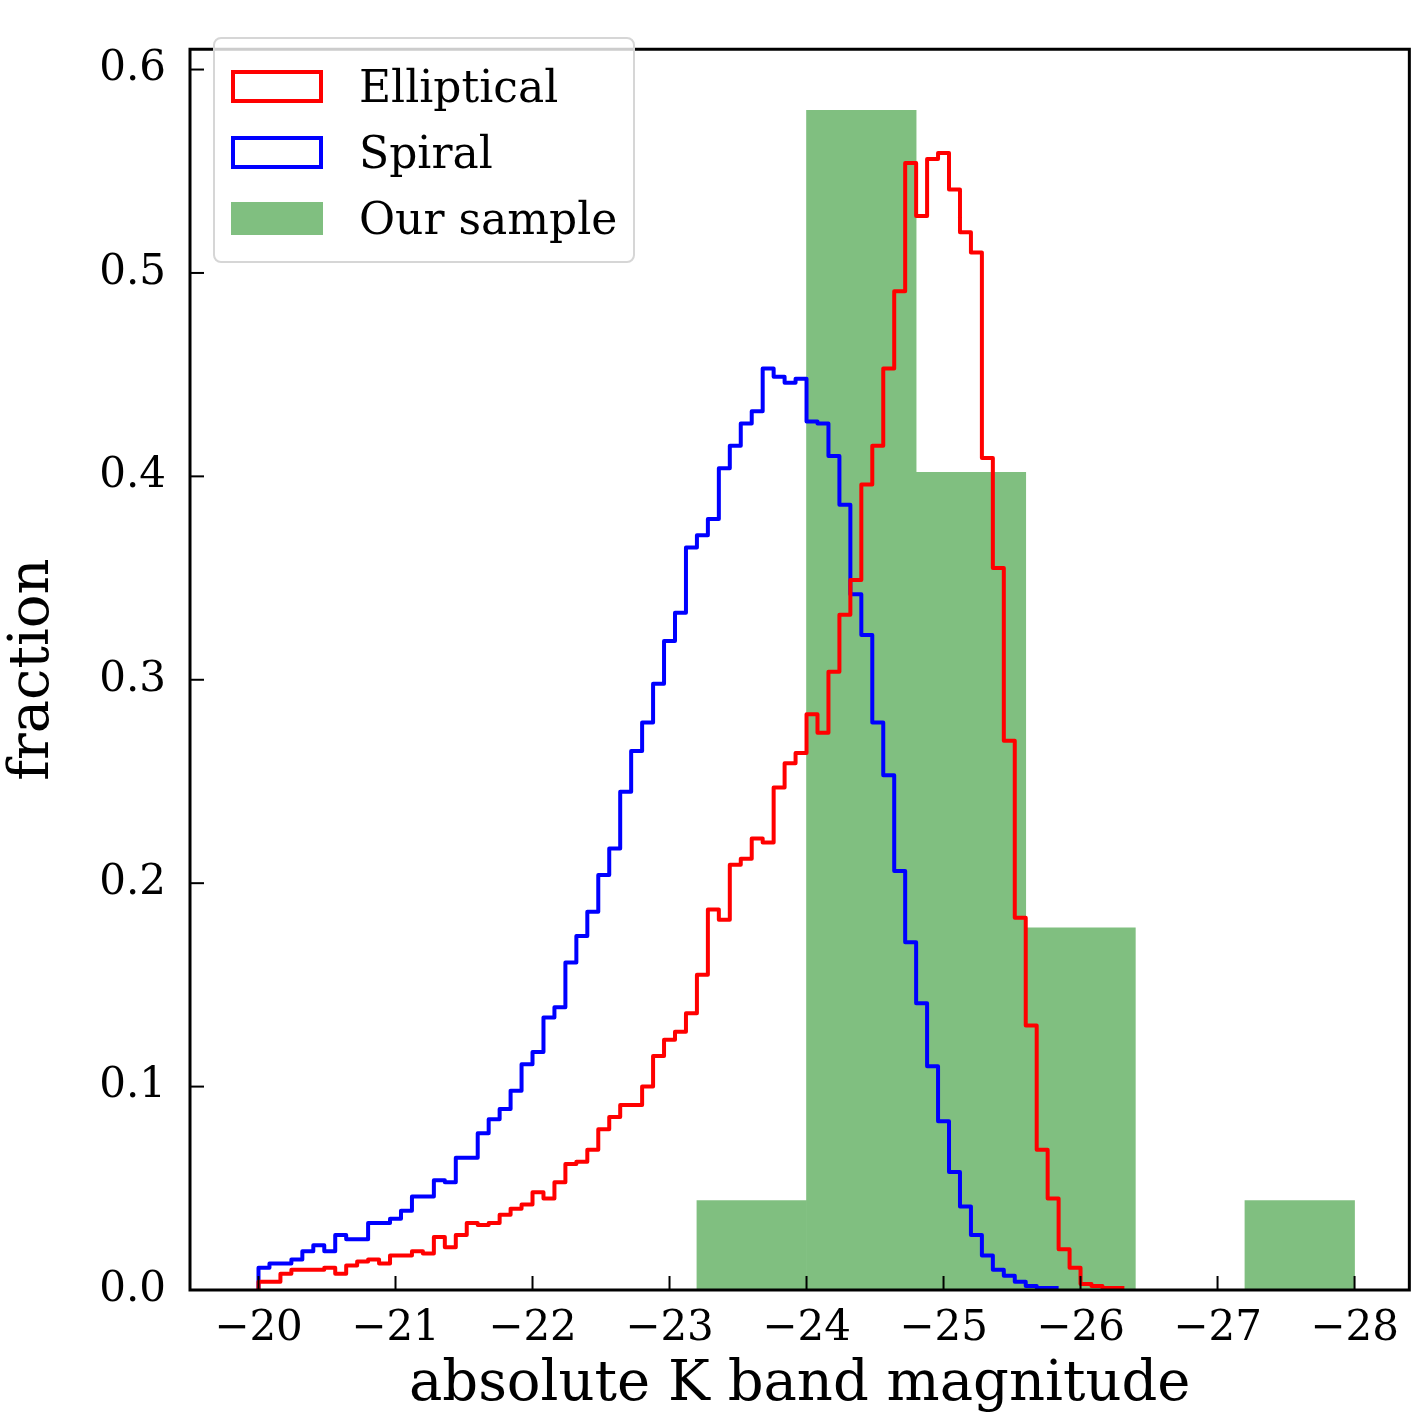 This screenshot has width=1413, height=1419. What do you see at coordinates (132, 269) in the screenshot?
I see `y-tick-label: 0.5` at bounding box center [132, 269].